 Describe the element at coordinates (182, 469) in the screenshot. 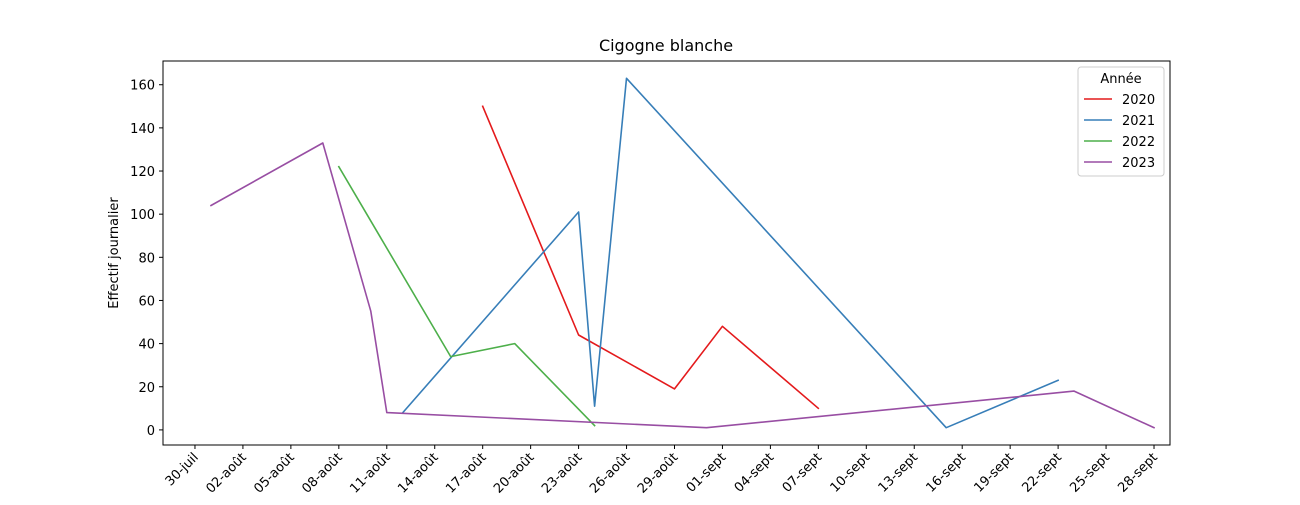

I see `x-tick-label: 30-juil` at that location.